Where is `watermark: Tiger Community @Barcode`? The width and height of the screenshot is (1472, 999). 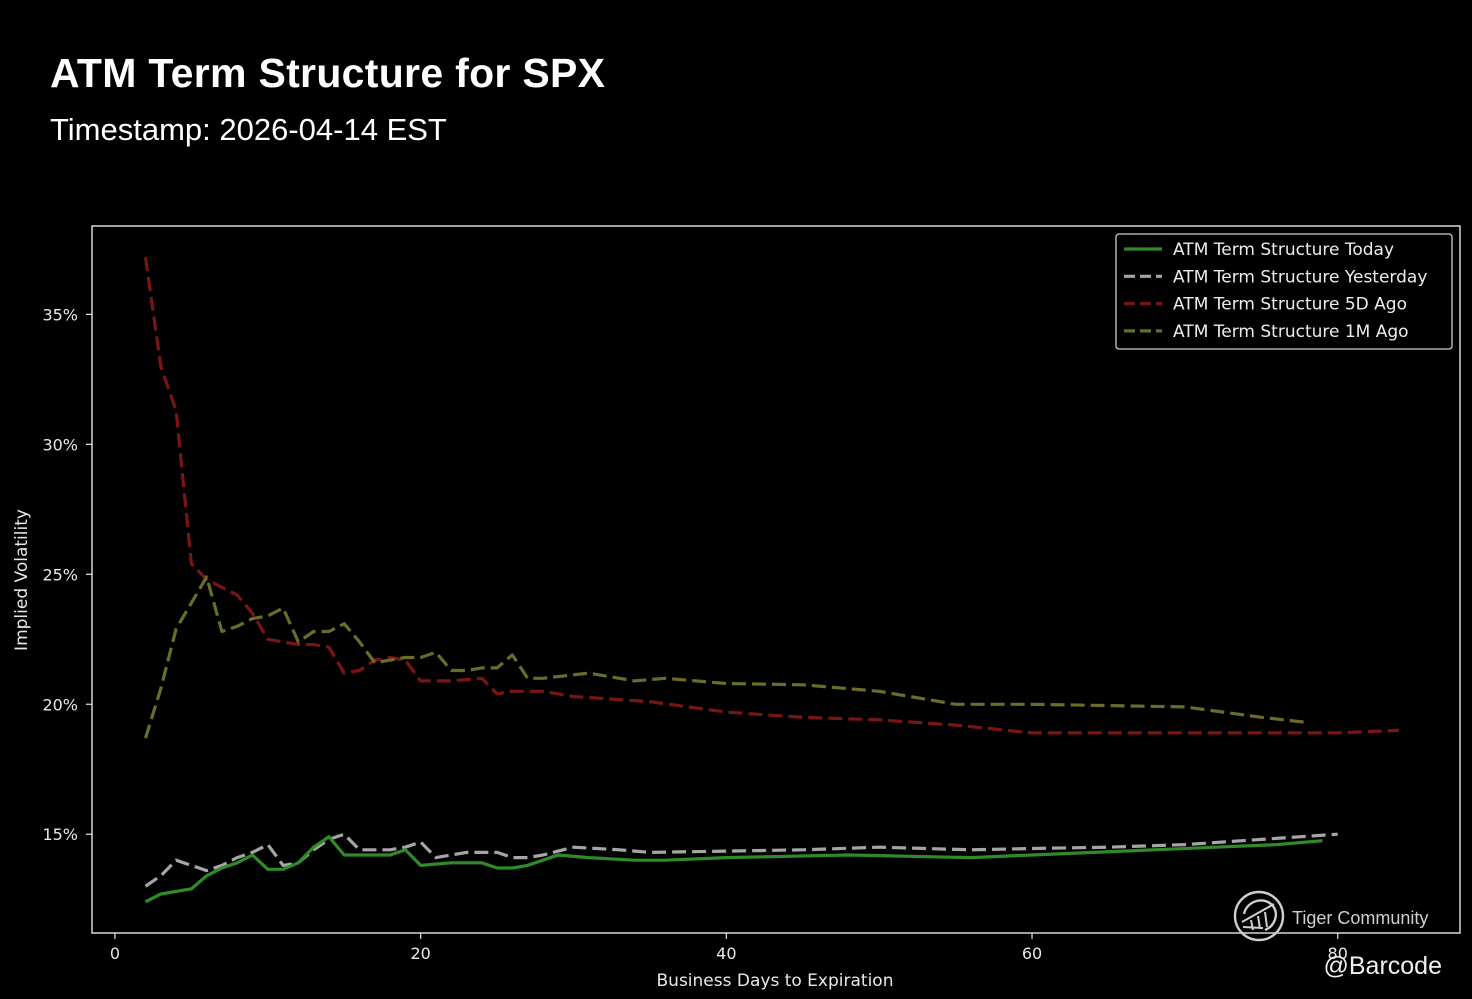
watermark: Tiger Community @Barcode is located at coordinates (1338, 935).